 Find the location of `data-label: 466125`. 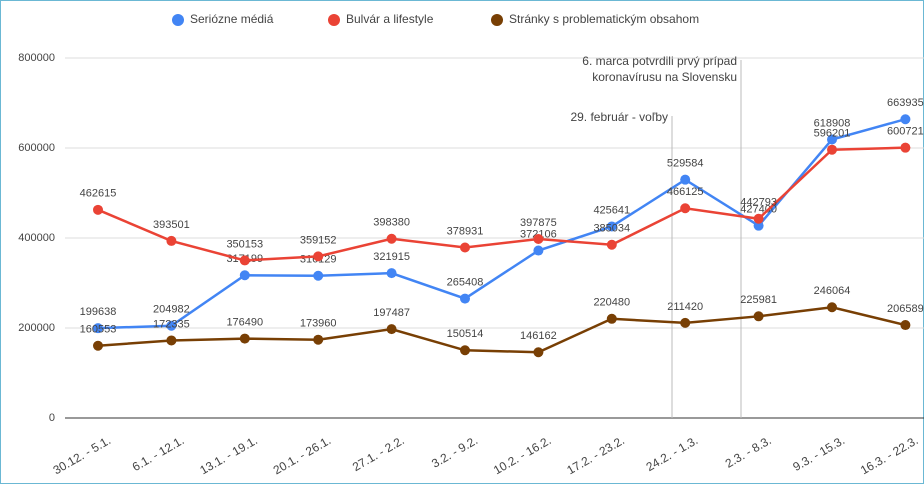

data-label: 466125 is located at coordinates (685, 192).